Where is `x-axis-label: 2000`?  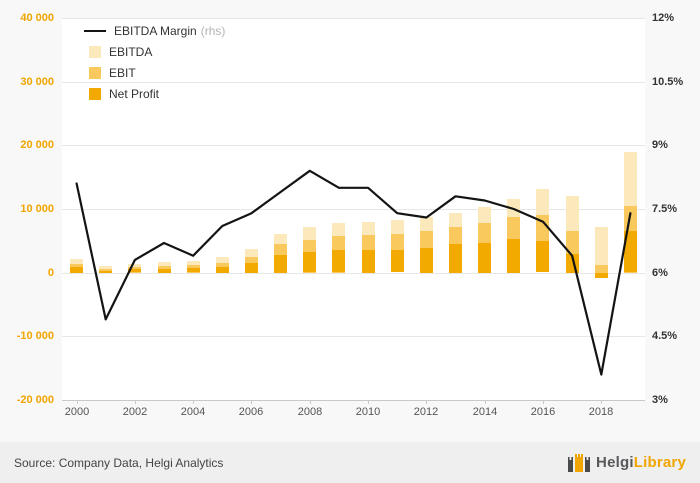 x-axis-label: 2000 is located at coordinates (77, 412).